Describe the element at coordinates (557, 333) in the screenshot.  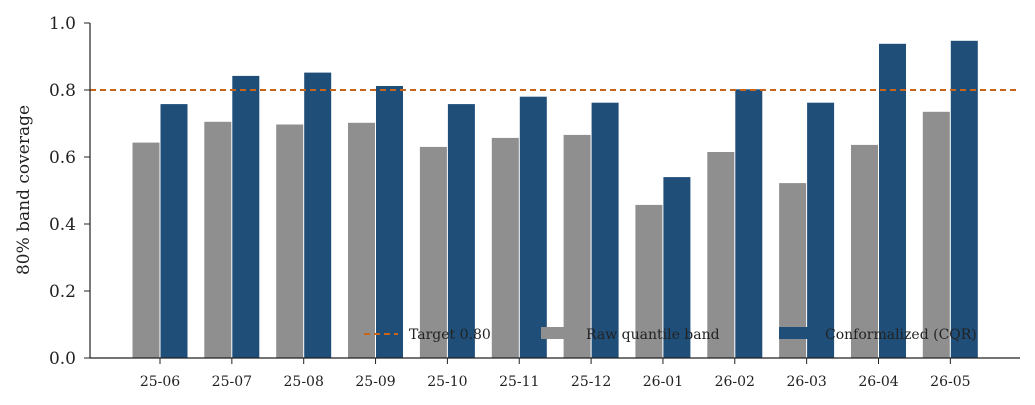
I see `legend-raw-swatch` at that location.